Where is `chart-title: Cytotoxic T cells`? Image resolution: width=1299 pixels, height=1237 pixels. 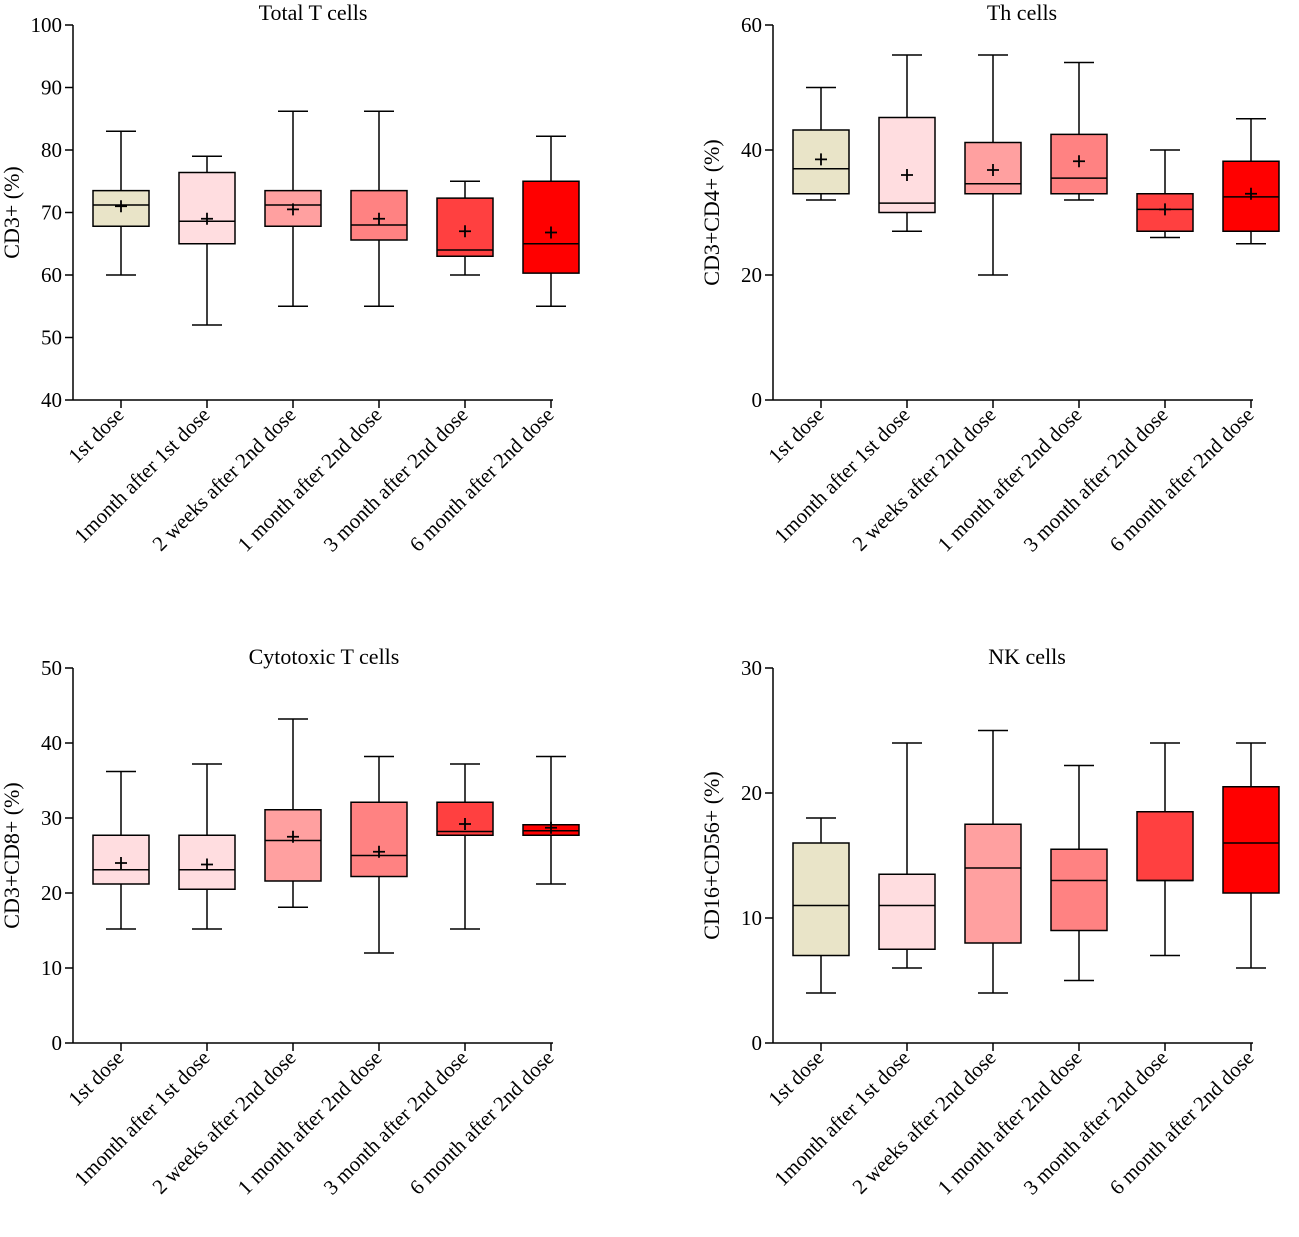
chart-title: Cytotoxic T cells is located at coordinates (324, 656).